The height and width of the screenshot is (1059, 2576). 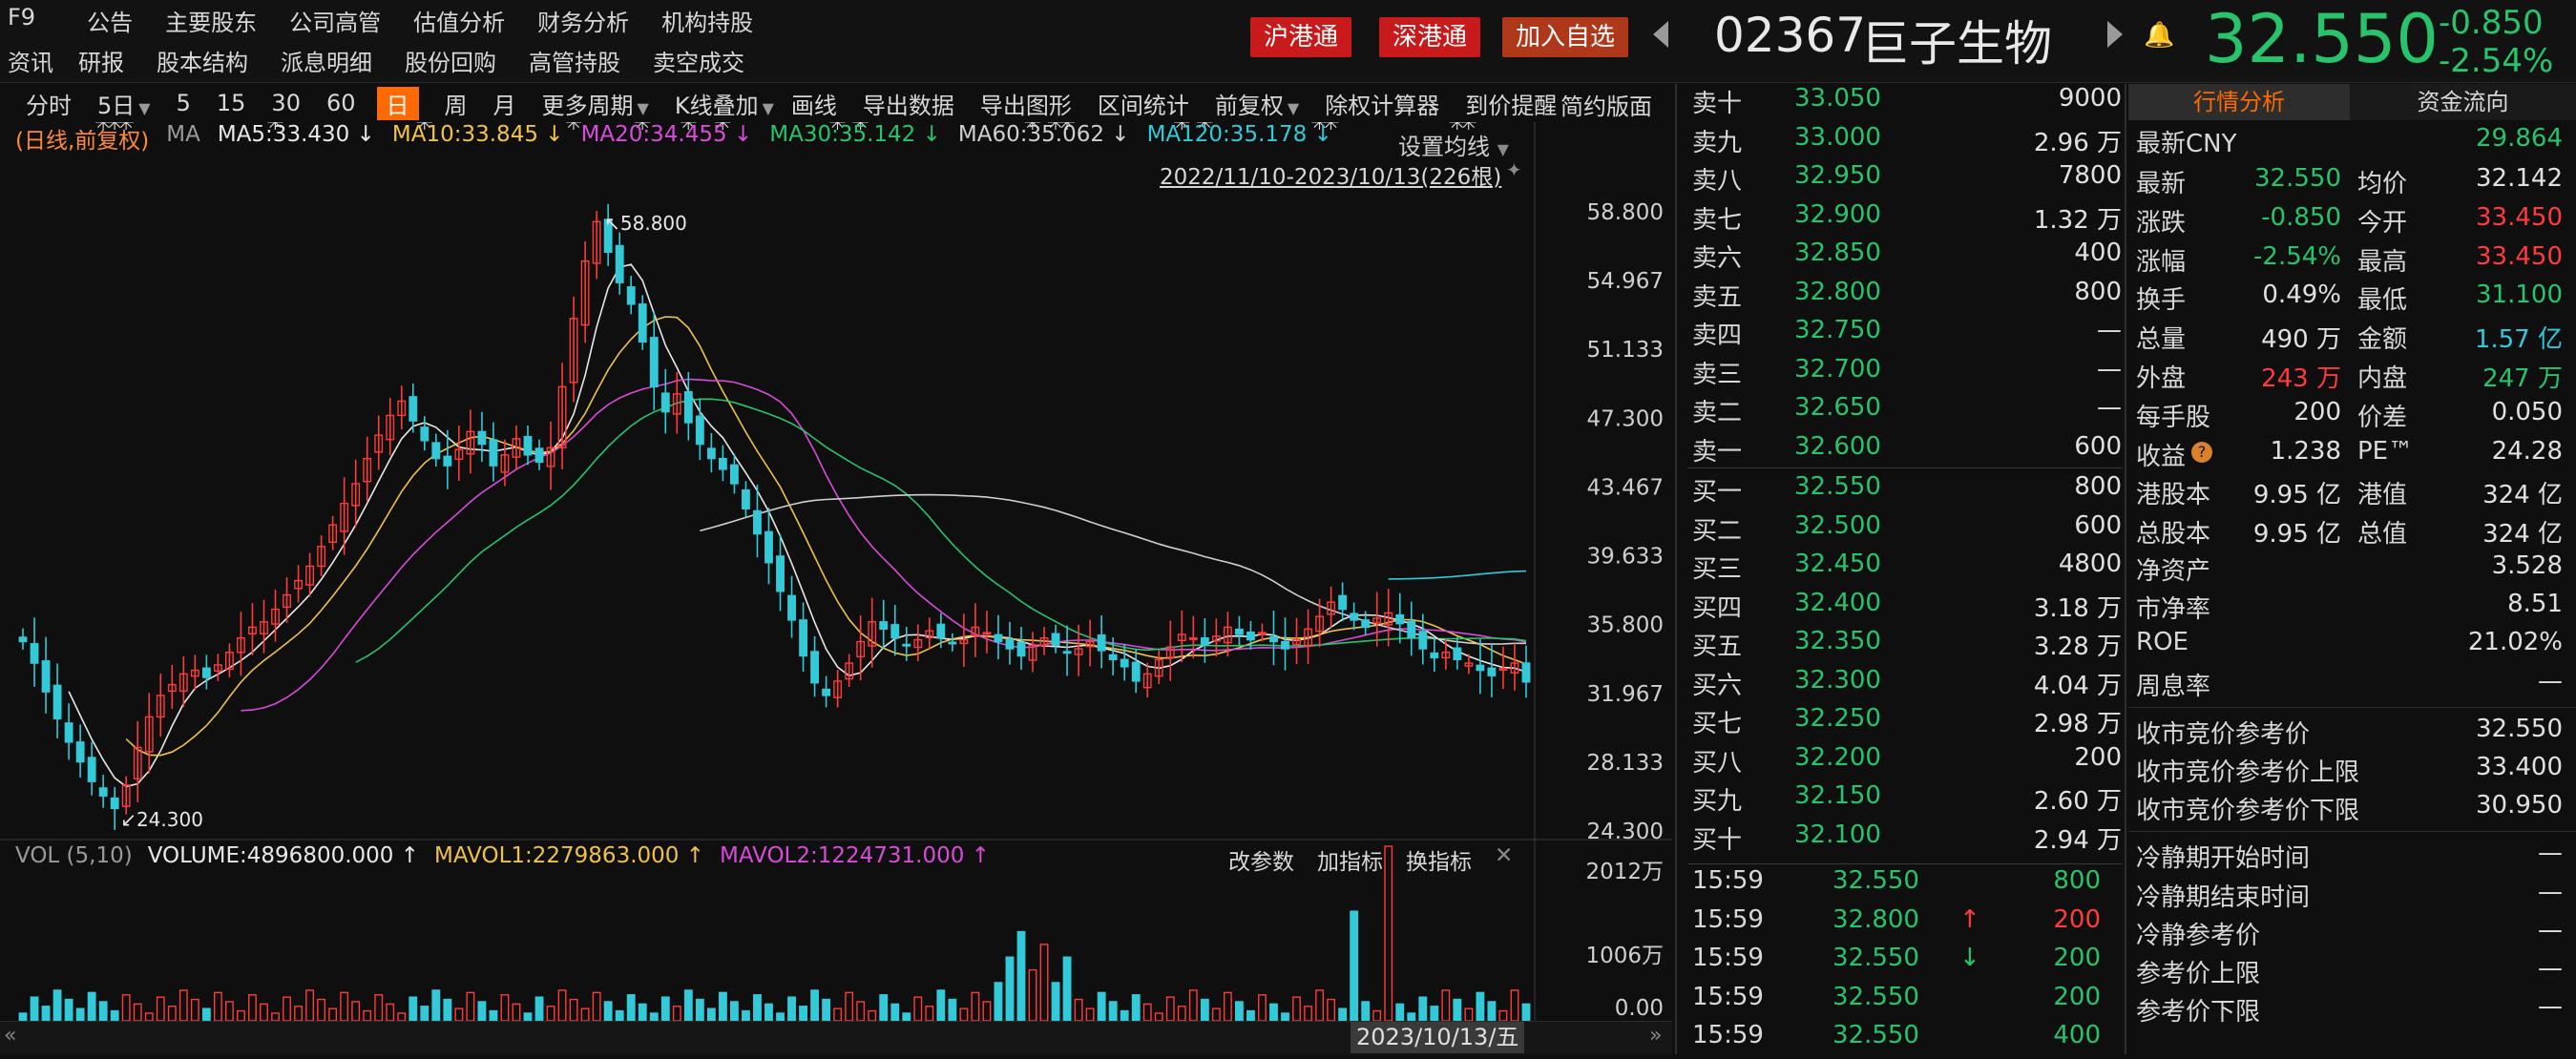 I want to click on bid-row: 买二 32.500 600, so click(x=1904, y=531).